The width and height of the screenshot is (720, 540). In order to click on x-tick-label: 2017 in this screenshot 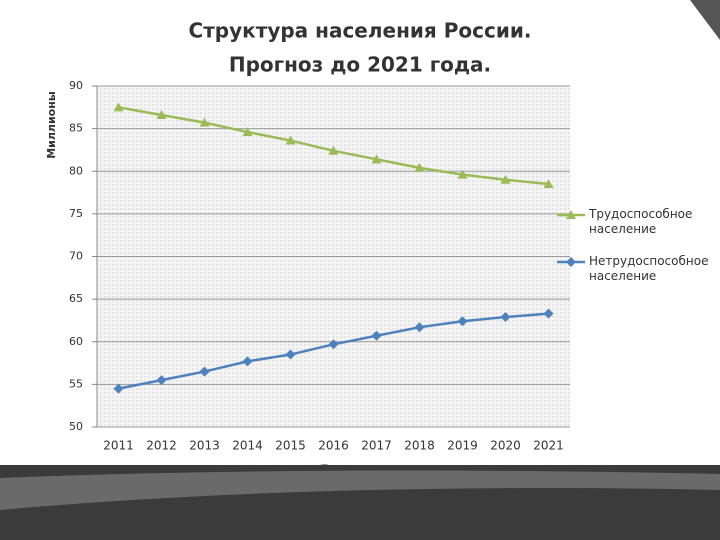, I will do `click(376, 446)`.